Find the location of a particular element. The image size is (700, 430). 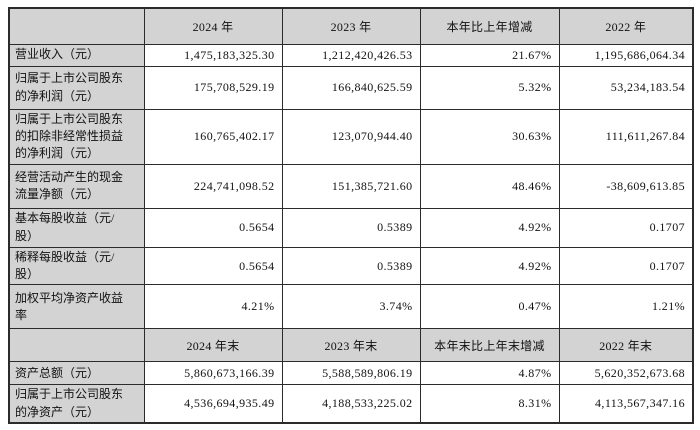

metric-value: 123,070,944.40 is located at coordinates (351, 136).